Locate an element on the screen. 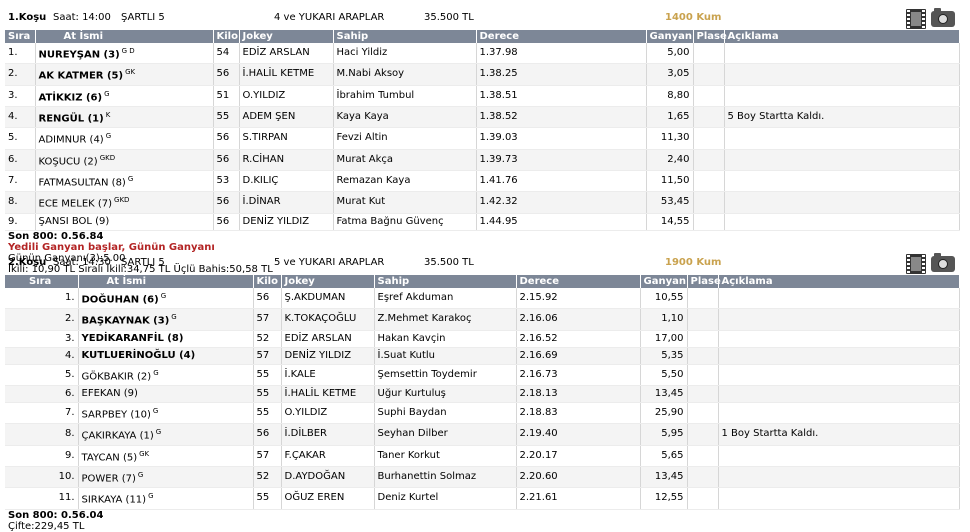 The image size is (970, 532). horse-name: KUTLUERİNOĞLU (4) is located at coordinates (138, 355).